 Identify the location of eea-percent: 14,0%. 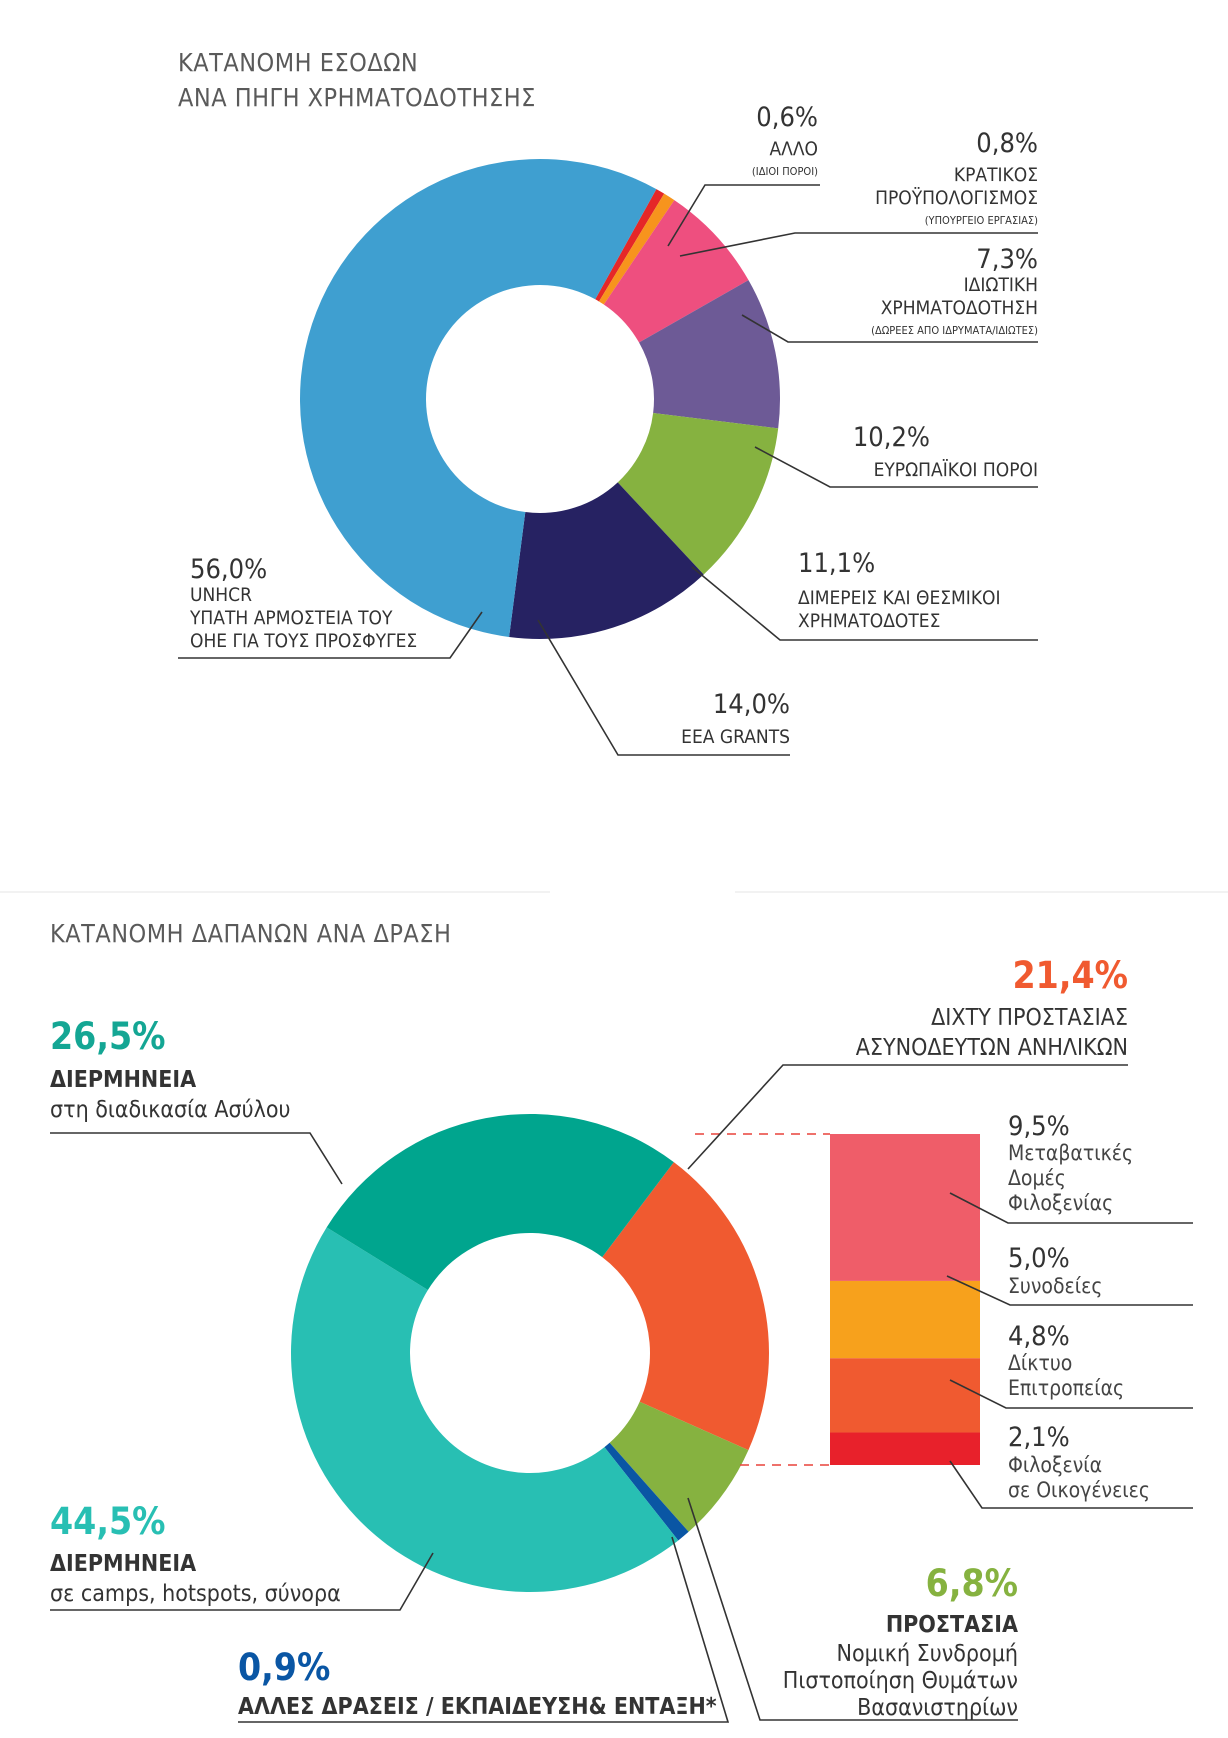
(751, 704).